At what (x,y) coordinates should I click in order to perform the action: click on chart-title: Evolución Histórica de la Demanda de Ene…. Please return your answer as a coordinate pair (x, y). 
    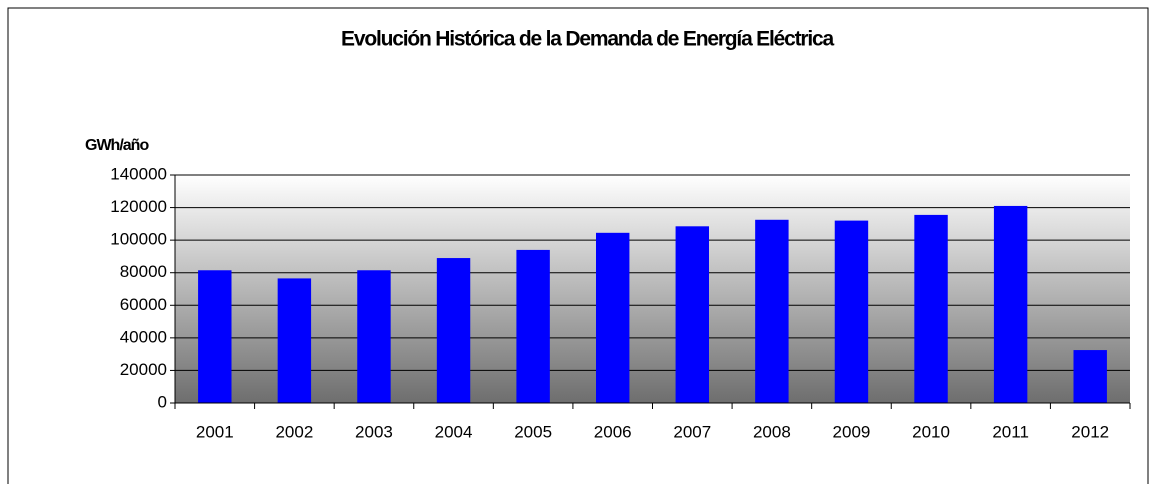
    Looking at the image, I should click on (587, 39).